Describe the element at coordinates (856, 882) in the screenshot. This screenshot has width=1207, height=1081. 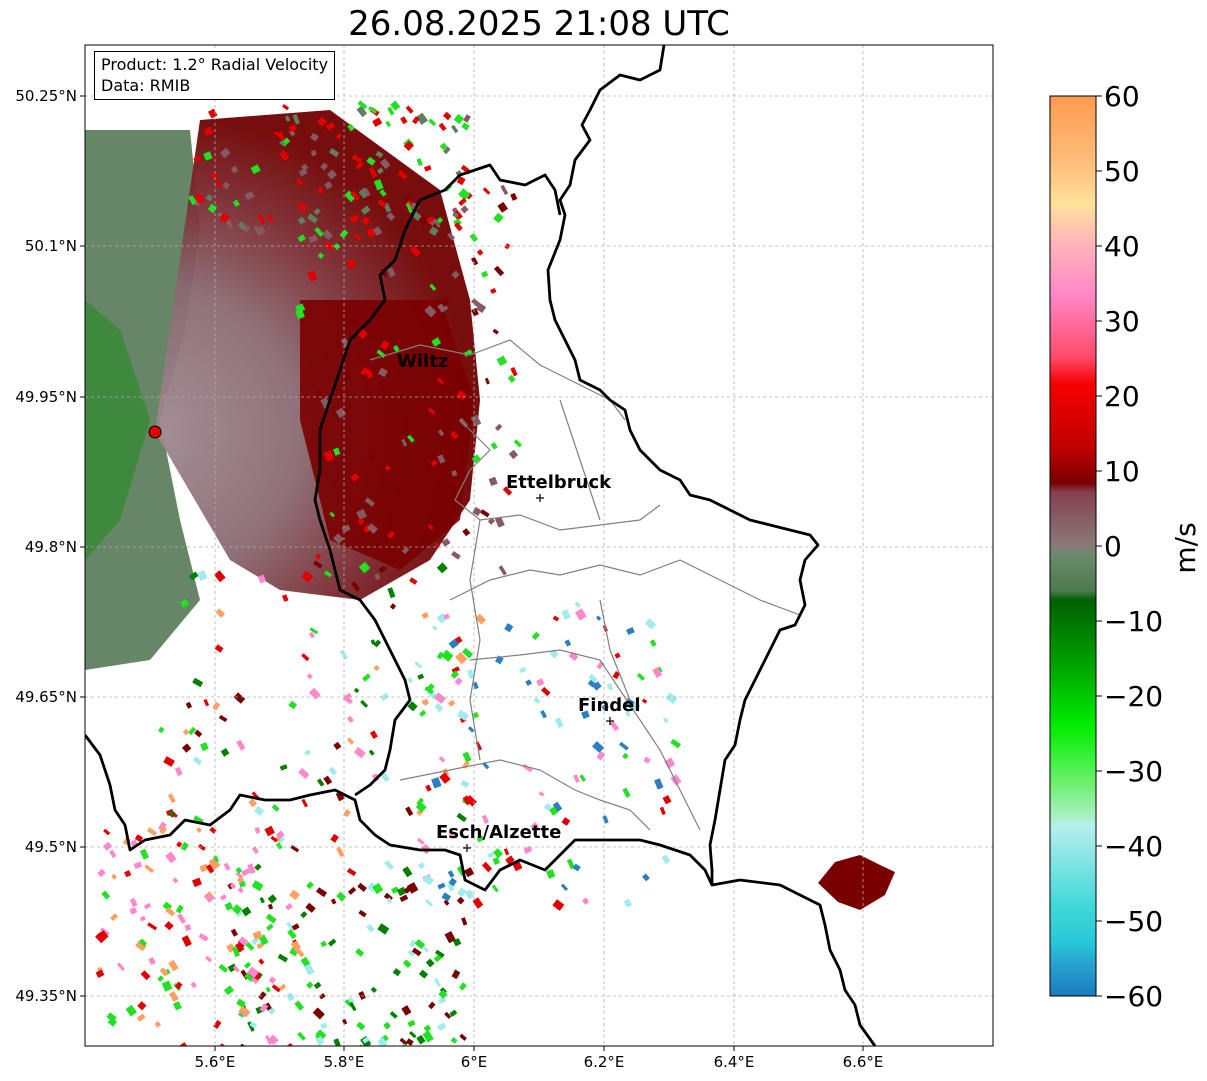
I see `echo-southeast-cell` at that location.